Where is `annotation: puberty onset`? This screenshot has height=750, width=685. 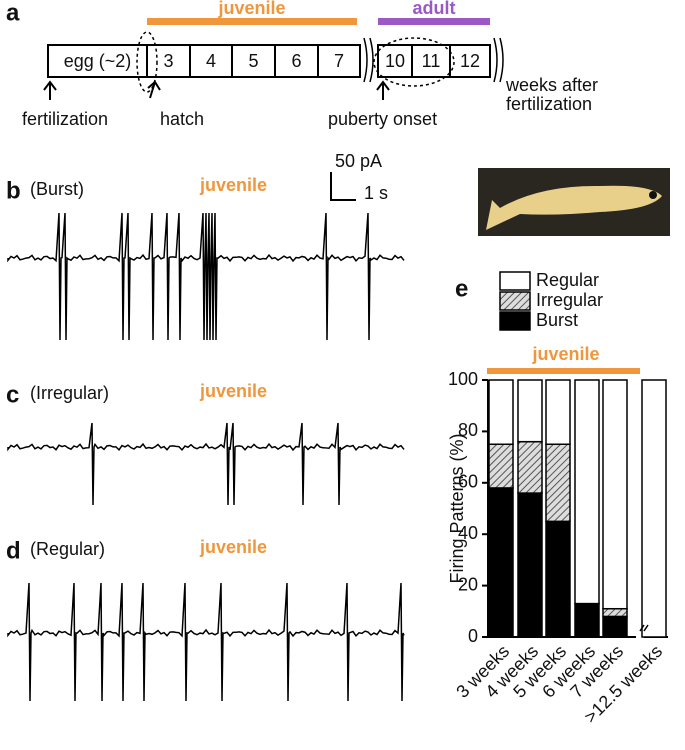 annotation: puberty onset is located at coordinates (382, 119).